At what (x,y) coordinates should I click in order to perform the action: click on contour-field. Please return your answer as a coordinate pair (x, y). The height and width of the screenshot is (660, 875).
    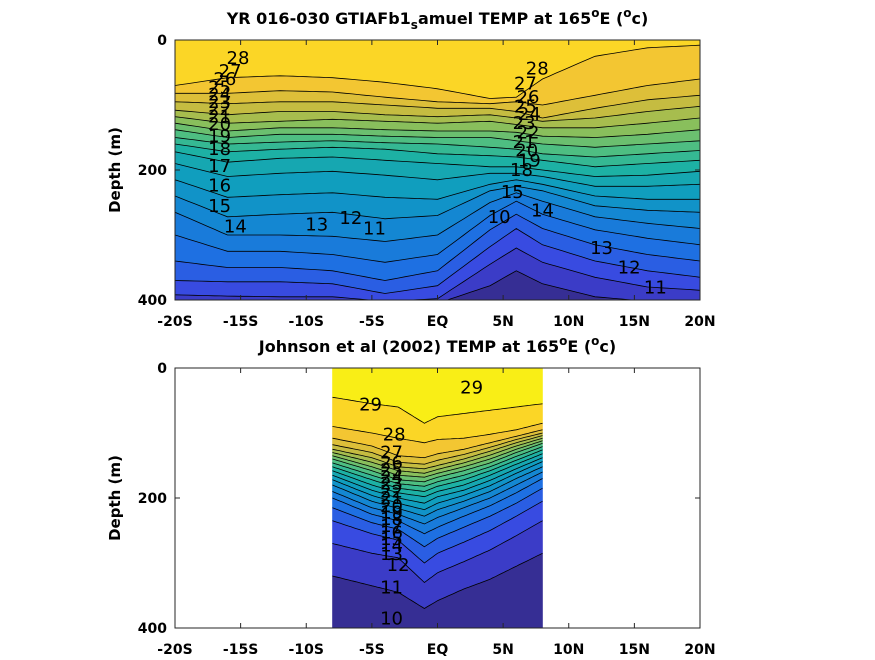
    Looking at the image, I should click on (437, 498).